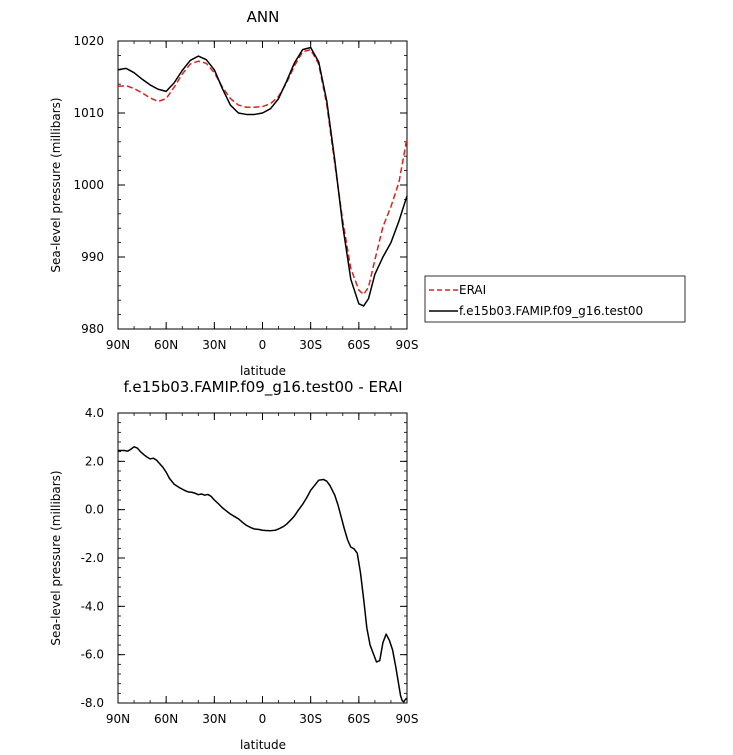 This screenshot has width=733, height=755. I want to click on legend-box, so click(555, 299).